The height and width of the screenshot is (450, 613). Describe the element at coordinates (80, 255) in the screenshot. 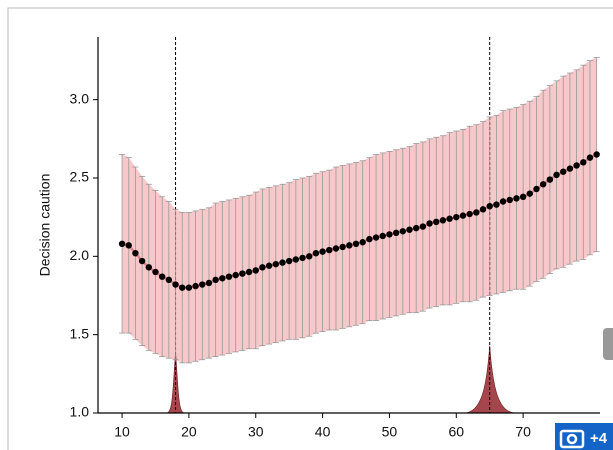

I see `y-tick-label: 2.0` at that location.